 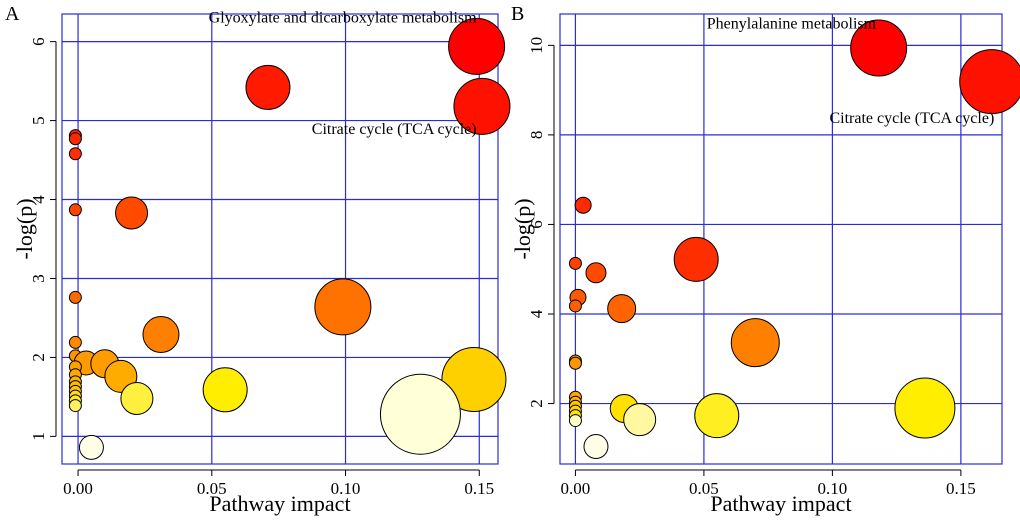 What do you see at coordinates (12, 14) in the screenshot?
I see `panel-label: A` at bounding box center [12, 14].